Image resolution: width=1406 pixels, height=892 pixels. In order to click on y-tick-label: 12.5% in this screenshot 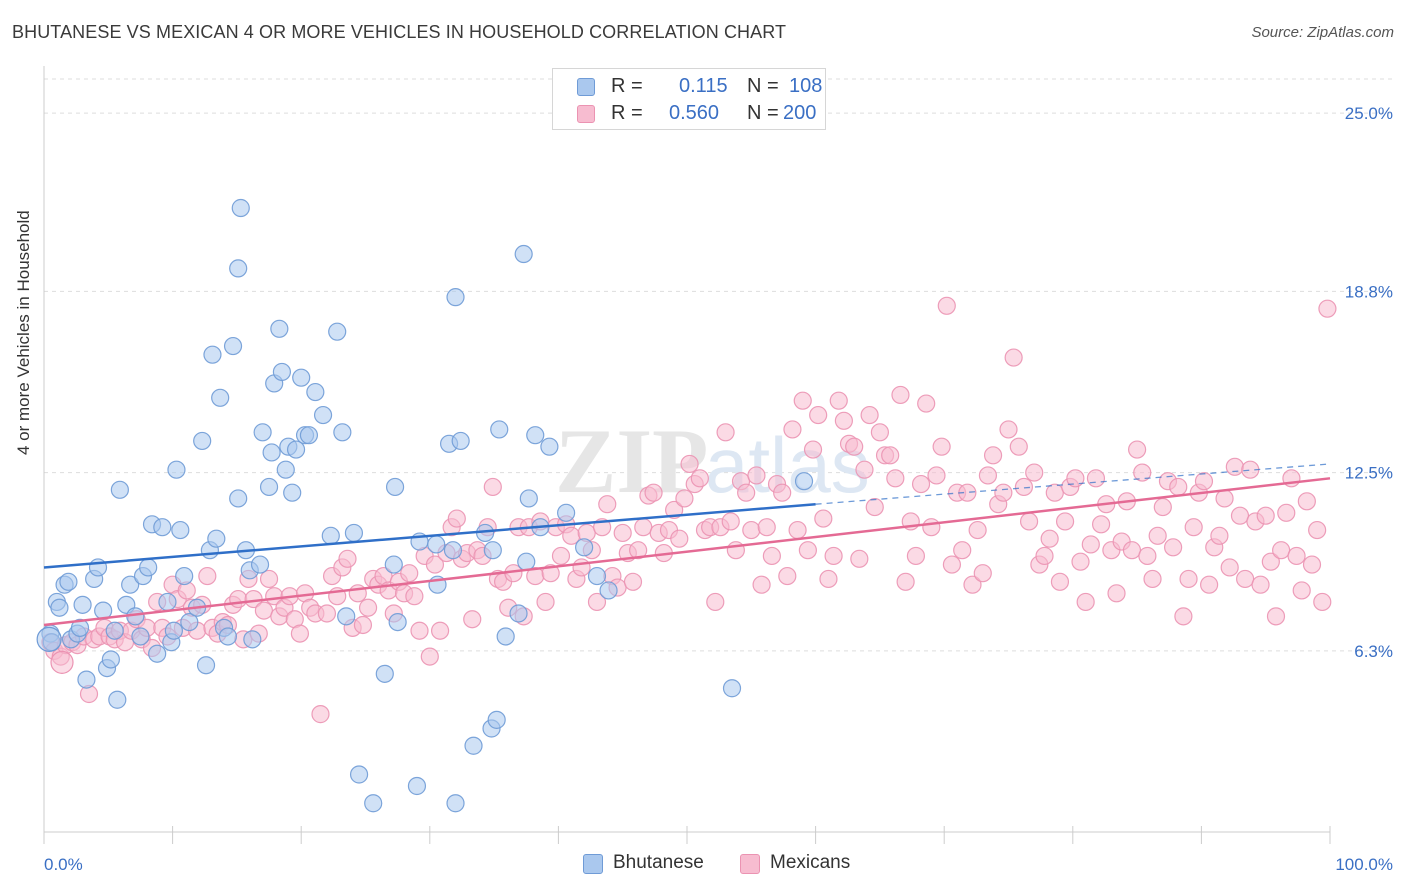, I will do `click(1369, 473)`.